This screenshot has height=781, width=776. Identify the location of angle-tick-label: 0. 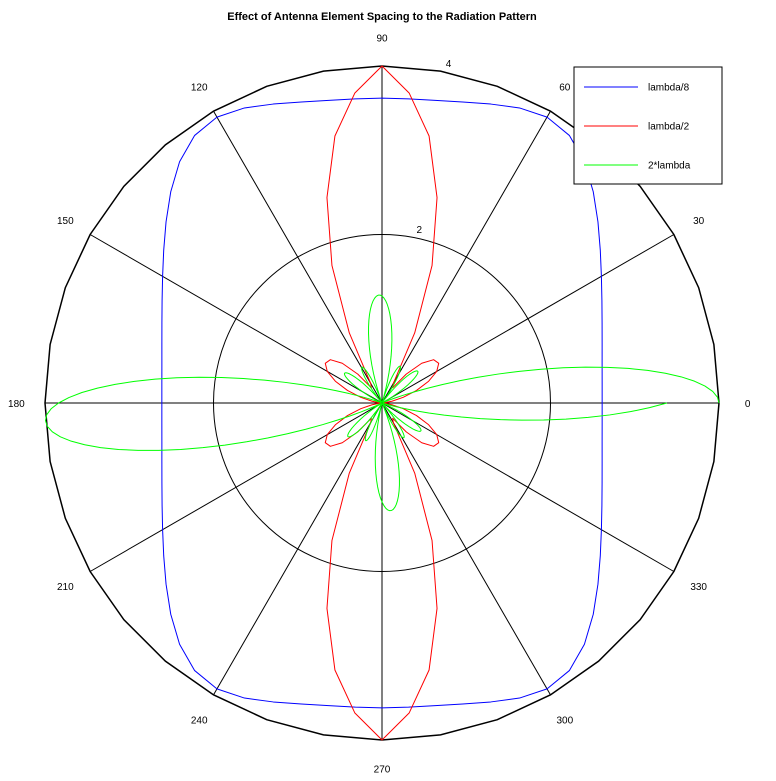
(748, 404).